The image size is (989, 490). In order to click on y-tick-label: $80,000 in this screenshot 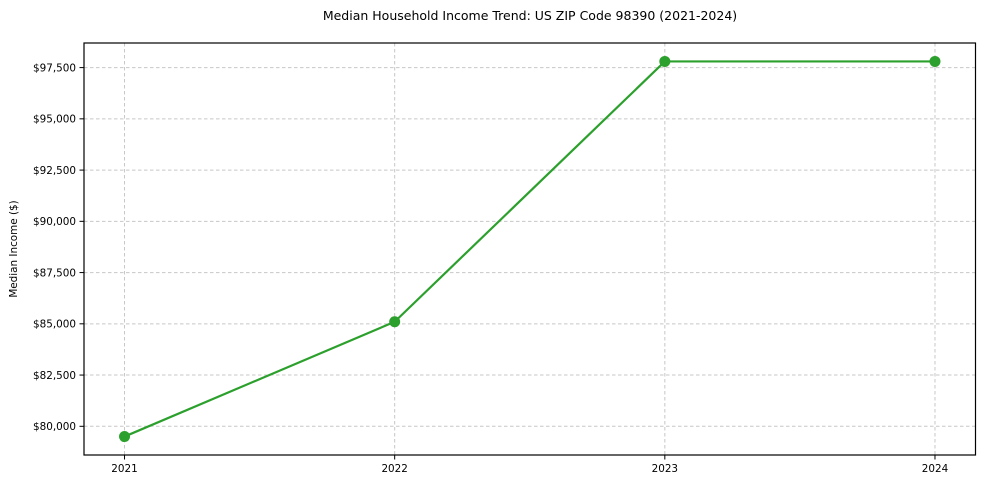, I will do `click(54, 427)`.